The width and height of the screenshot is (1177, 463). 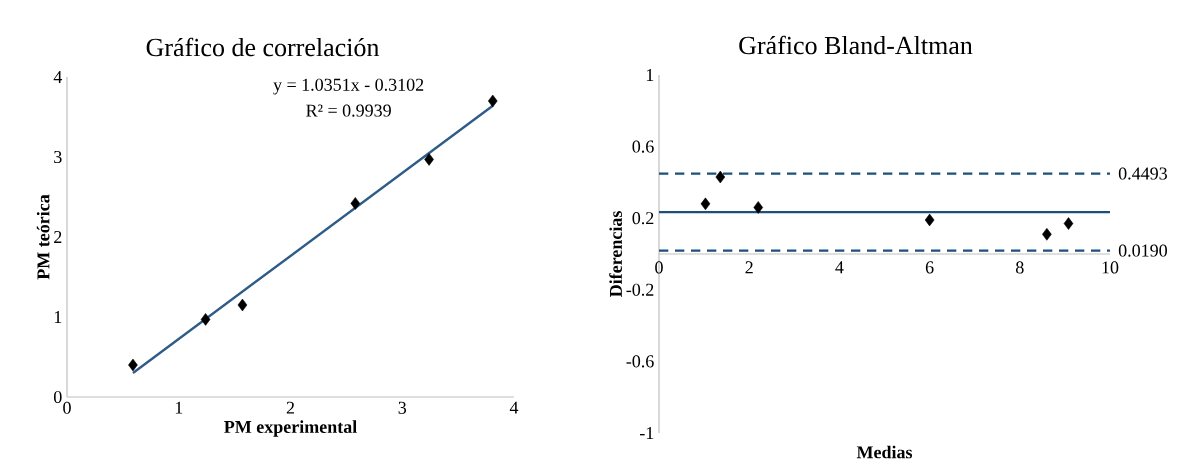 What do you see at coordinates (402, 407) in the screenshot?
I see `x-tick-label: 3` at bounding box center [402, 407].